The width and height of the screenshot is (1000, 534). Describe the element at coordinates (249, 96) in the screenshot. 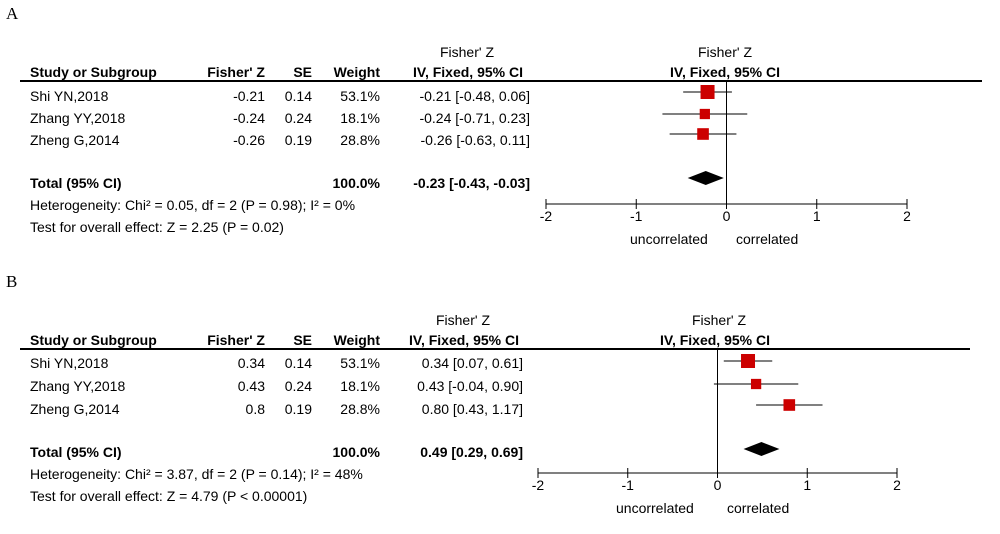

I see `study-effect: -0.21` at that location.